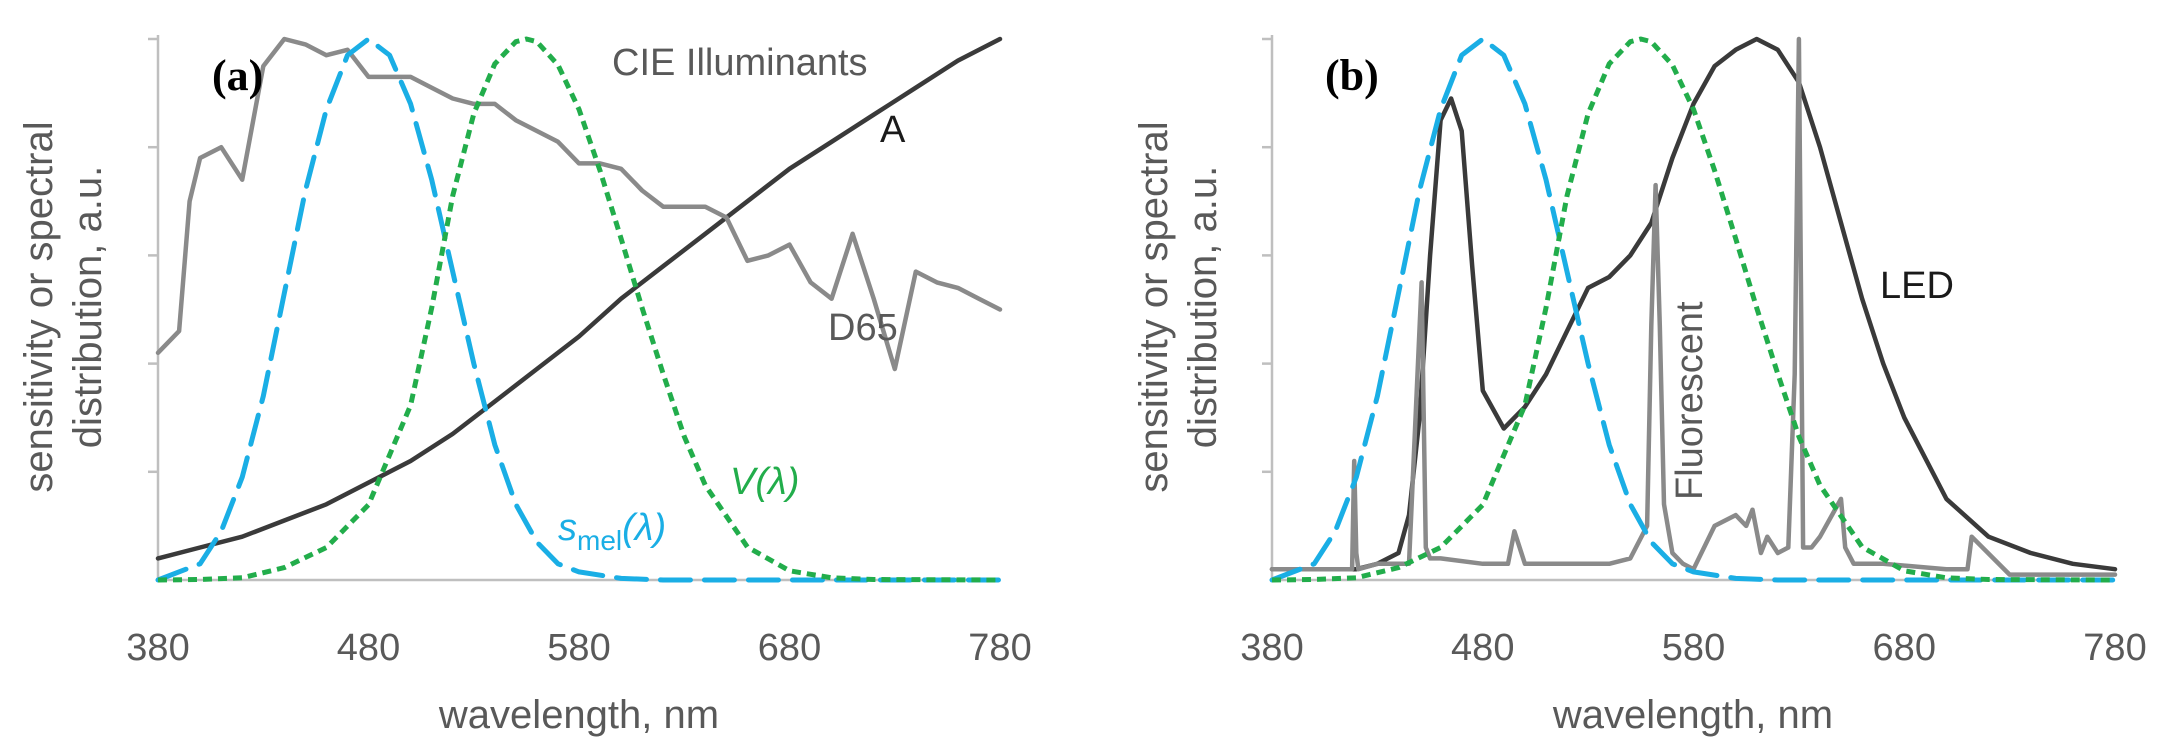 The width and height of the screenshot is (2162, 755). I want to click on panel-b-x-tick-label: 480, so click(1482, 648).